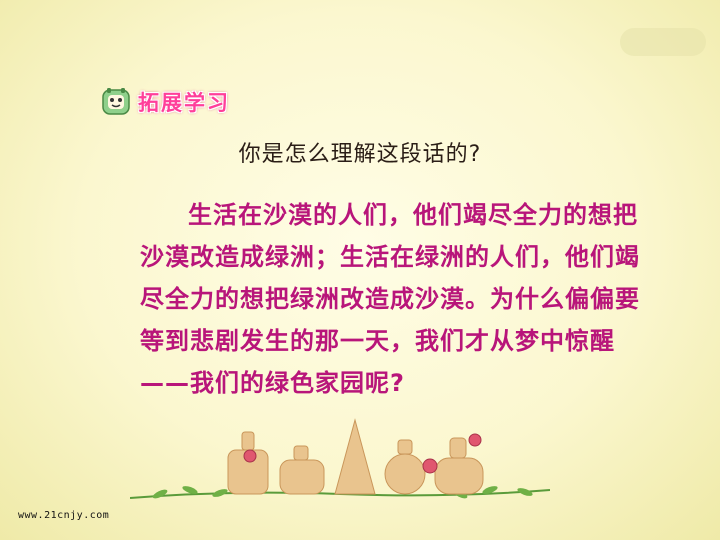 Image resolution: width=720 pixels, height=540 pixels. I want to click on watermark-logo, so click(663, 42).